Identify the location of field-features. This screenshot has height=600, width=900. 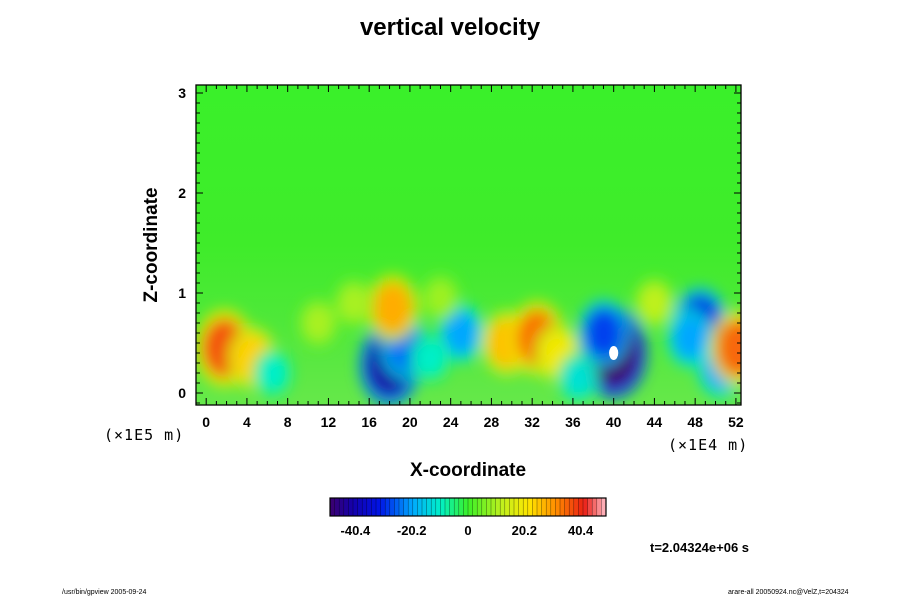
(468, 339).